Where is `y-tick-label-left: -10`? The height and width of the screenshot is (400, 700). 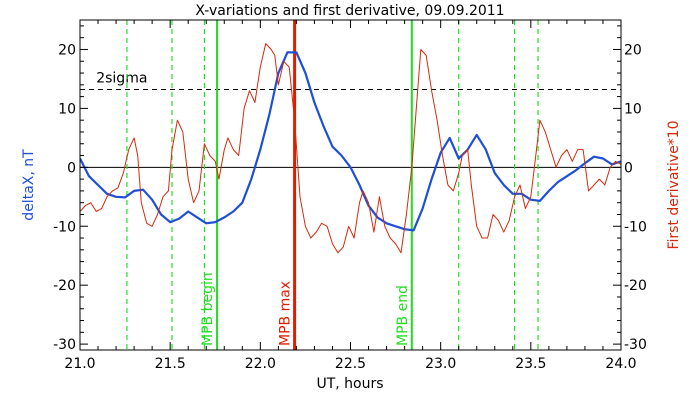
y-tick-label-left: -10 is located at coordinates (64, 227).